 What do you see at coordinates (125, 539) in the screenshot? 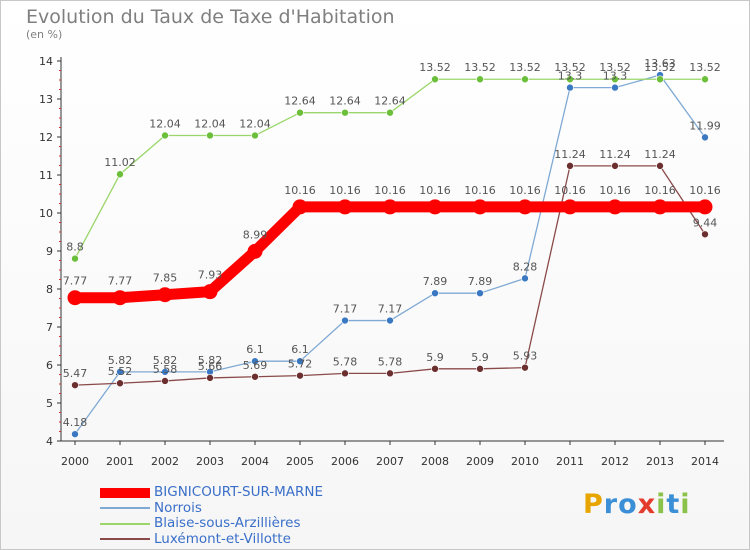
I see `legend-swatch` at bounding box center [125, 539].